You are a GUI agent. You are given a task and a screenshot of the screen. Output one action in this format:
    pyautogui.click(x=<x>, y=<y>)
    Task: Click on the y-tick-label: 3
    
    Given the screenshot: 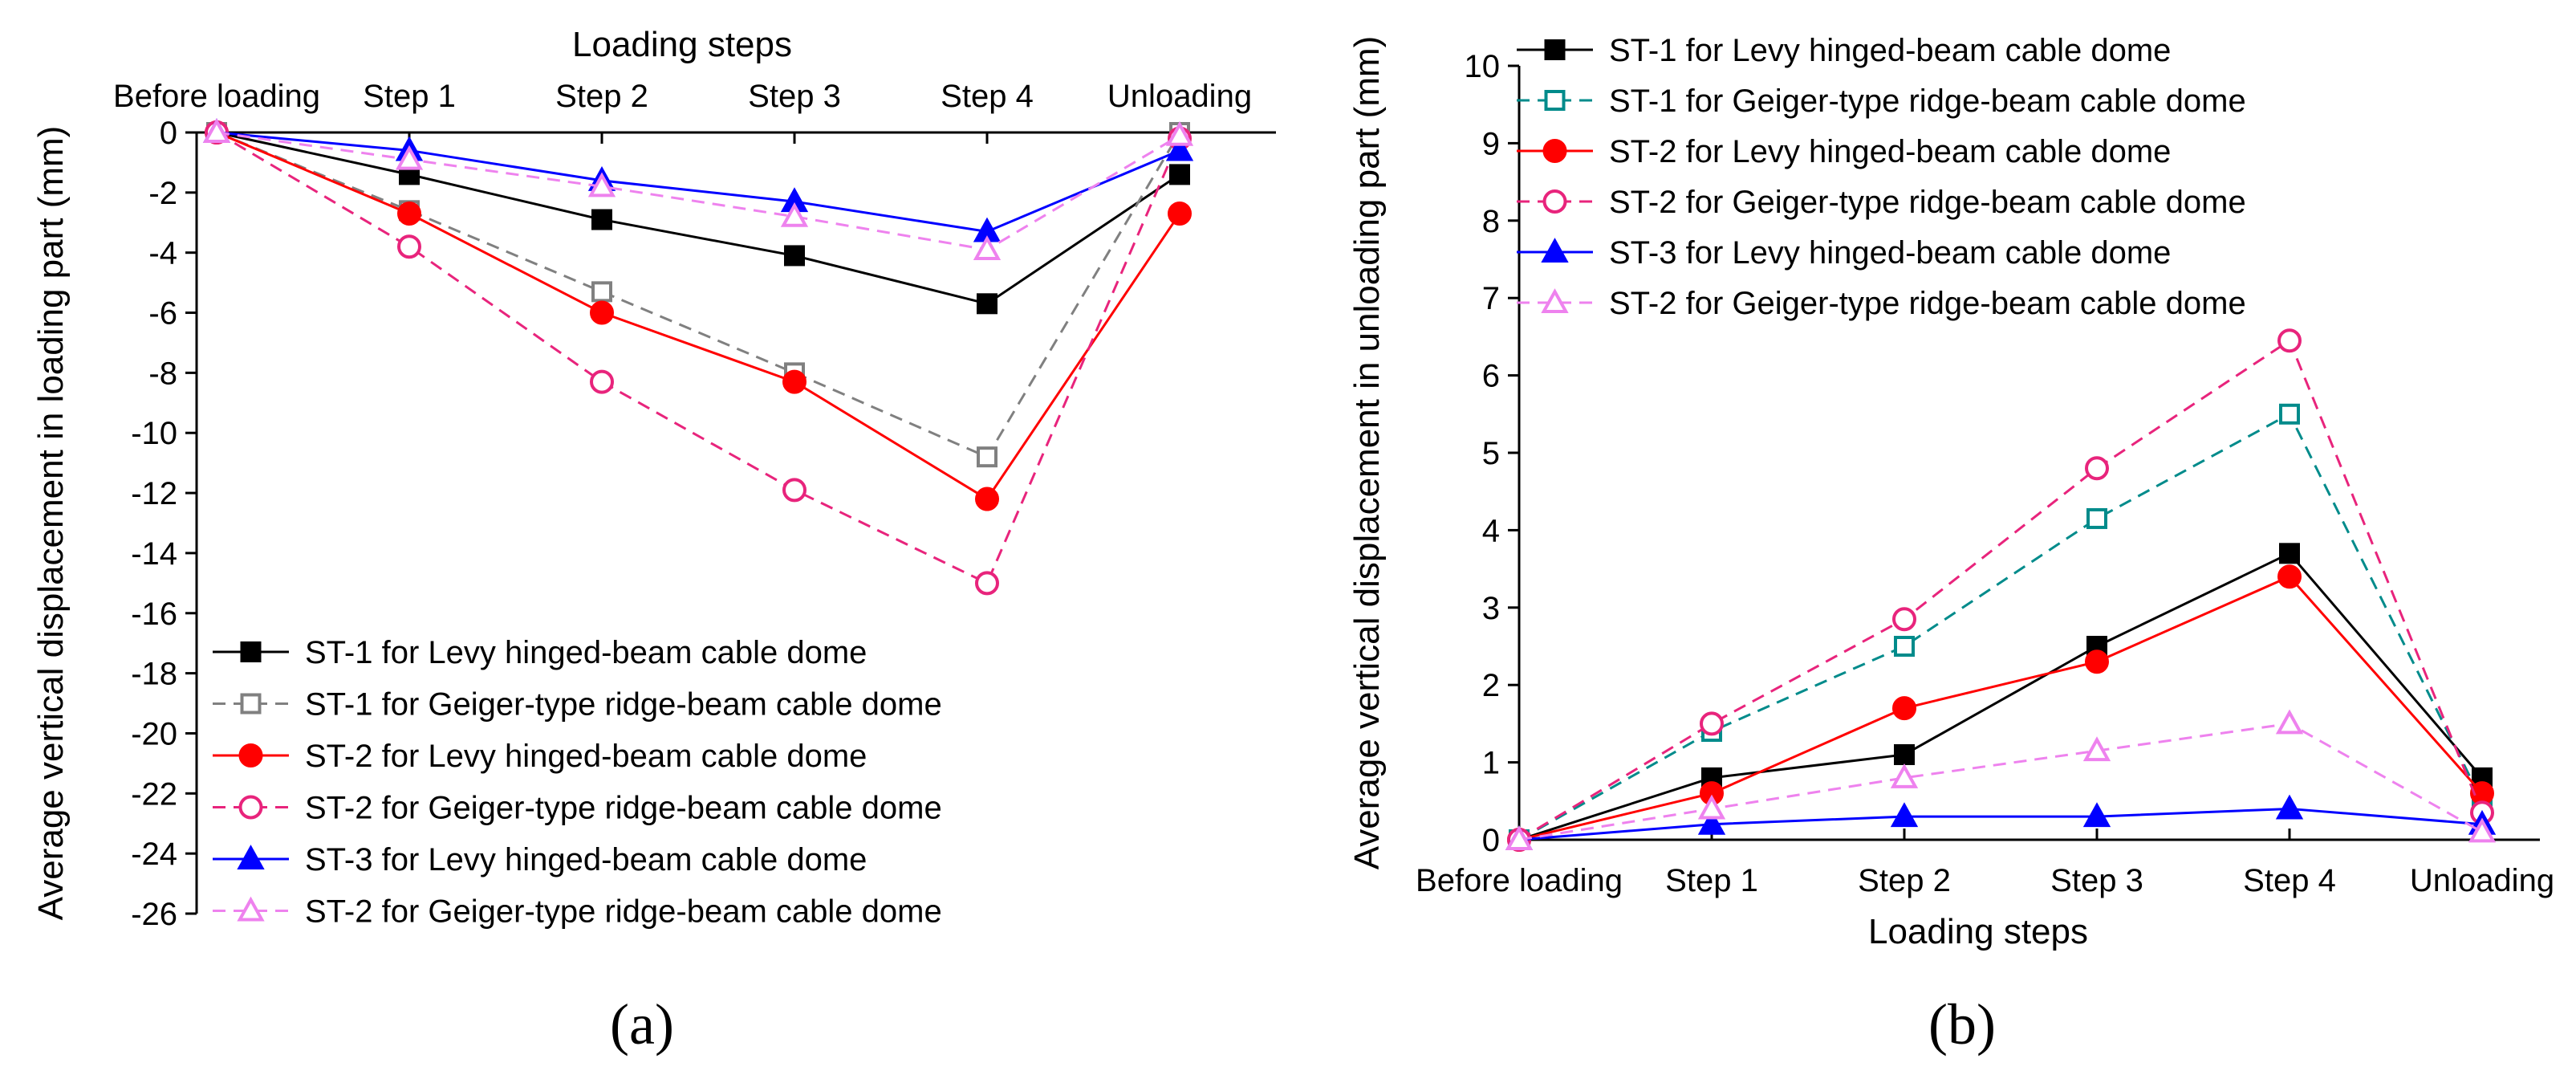 What is the action you would take?
    pyautogui.click(x=1491, y=608)
    